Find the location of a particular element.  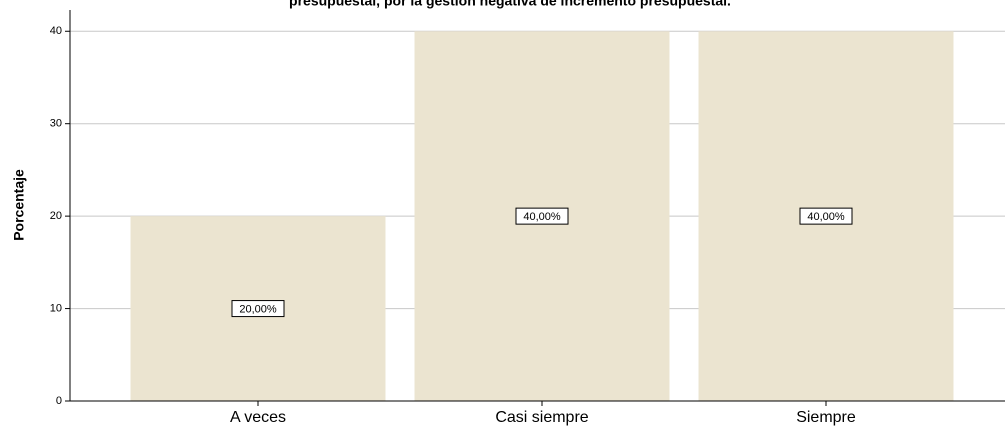

x-tick-label: A veces is located at coordinates (258, 417).